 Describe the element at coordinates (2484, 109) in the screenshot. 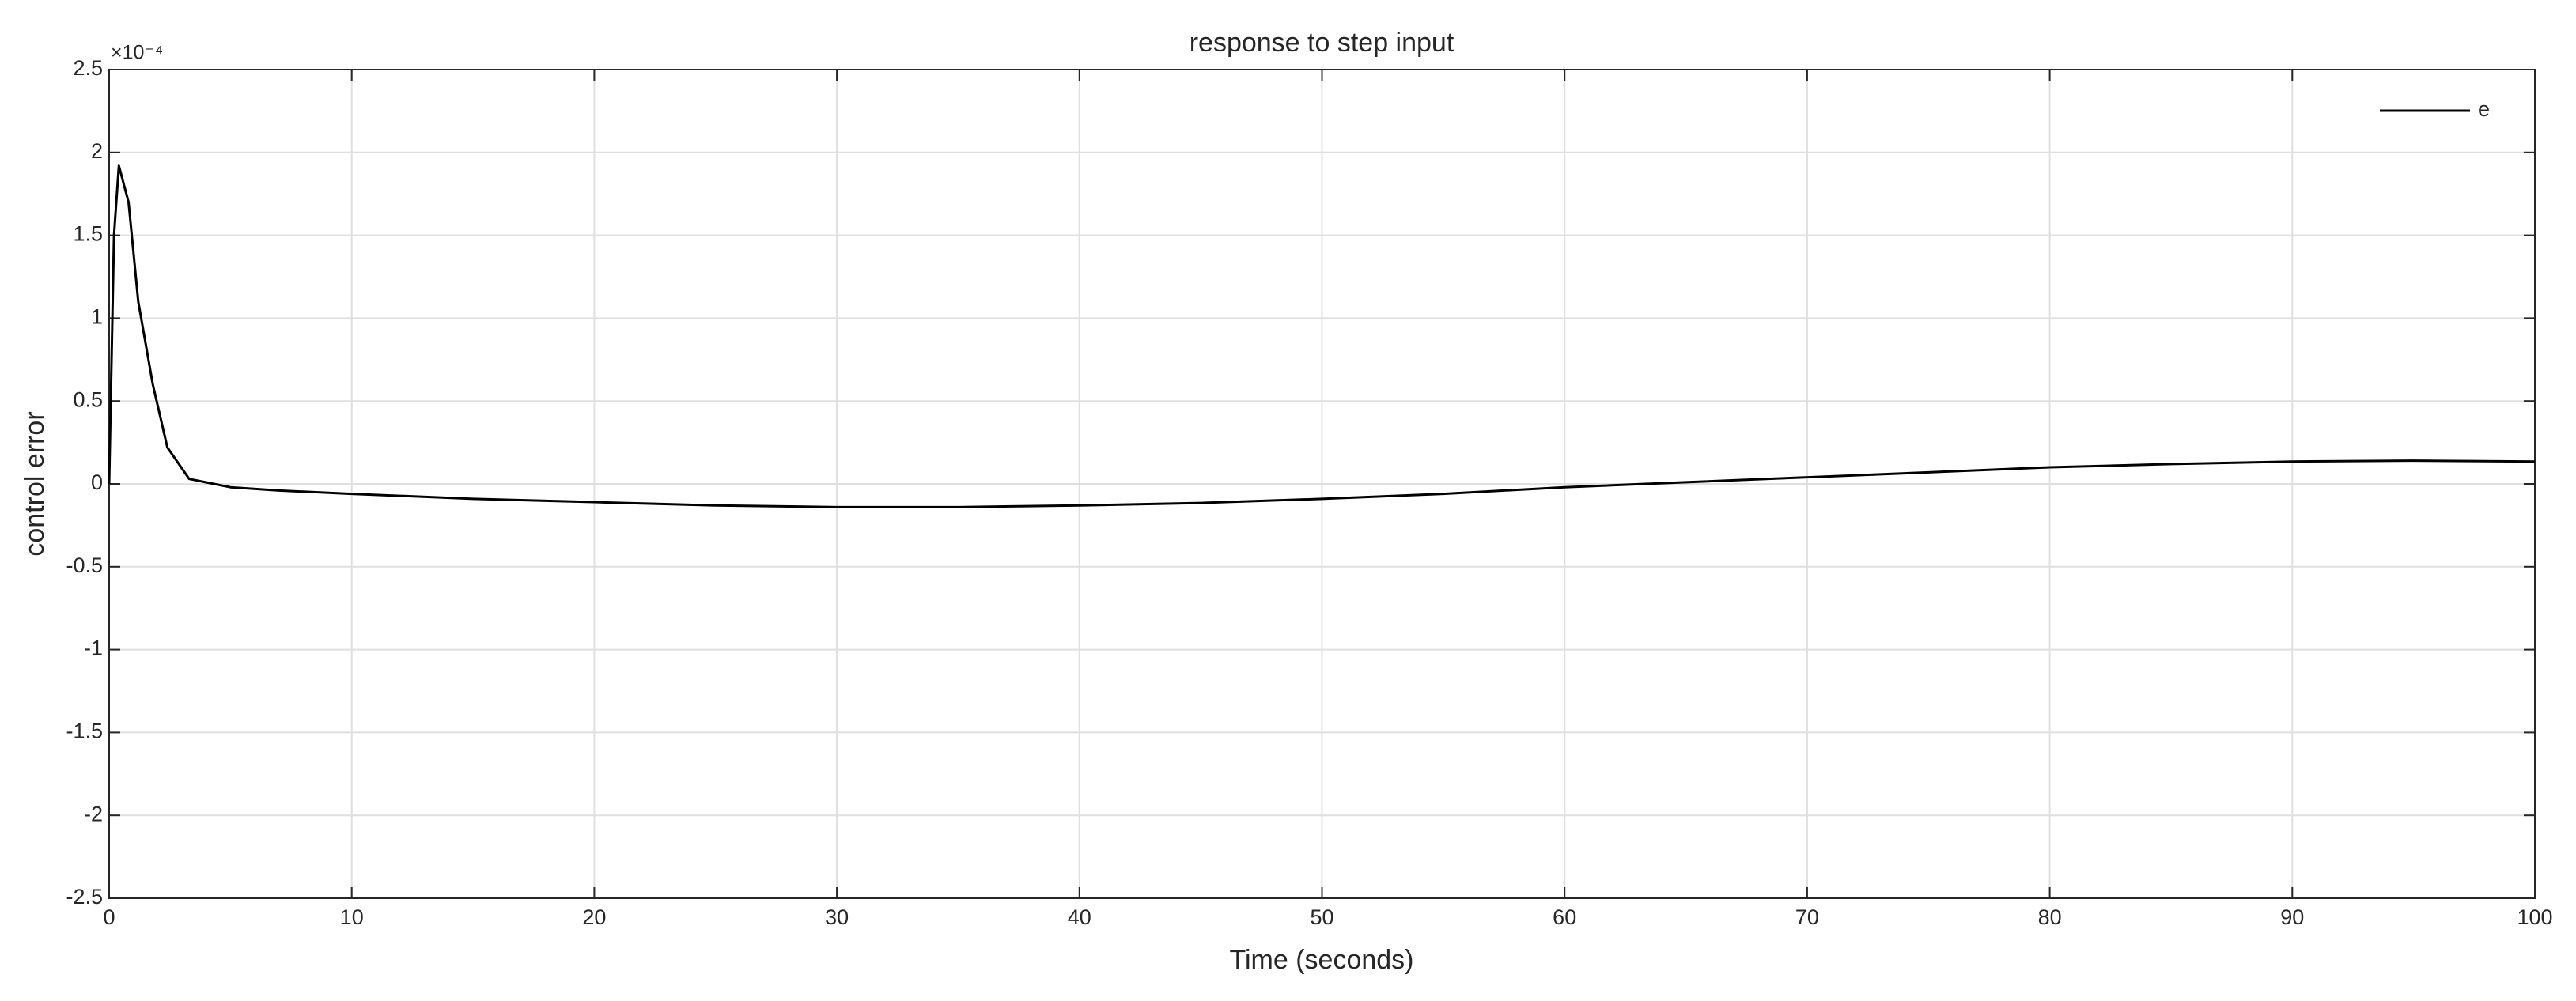

I see `legend-label: e` at that location.